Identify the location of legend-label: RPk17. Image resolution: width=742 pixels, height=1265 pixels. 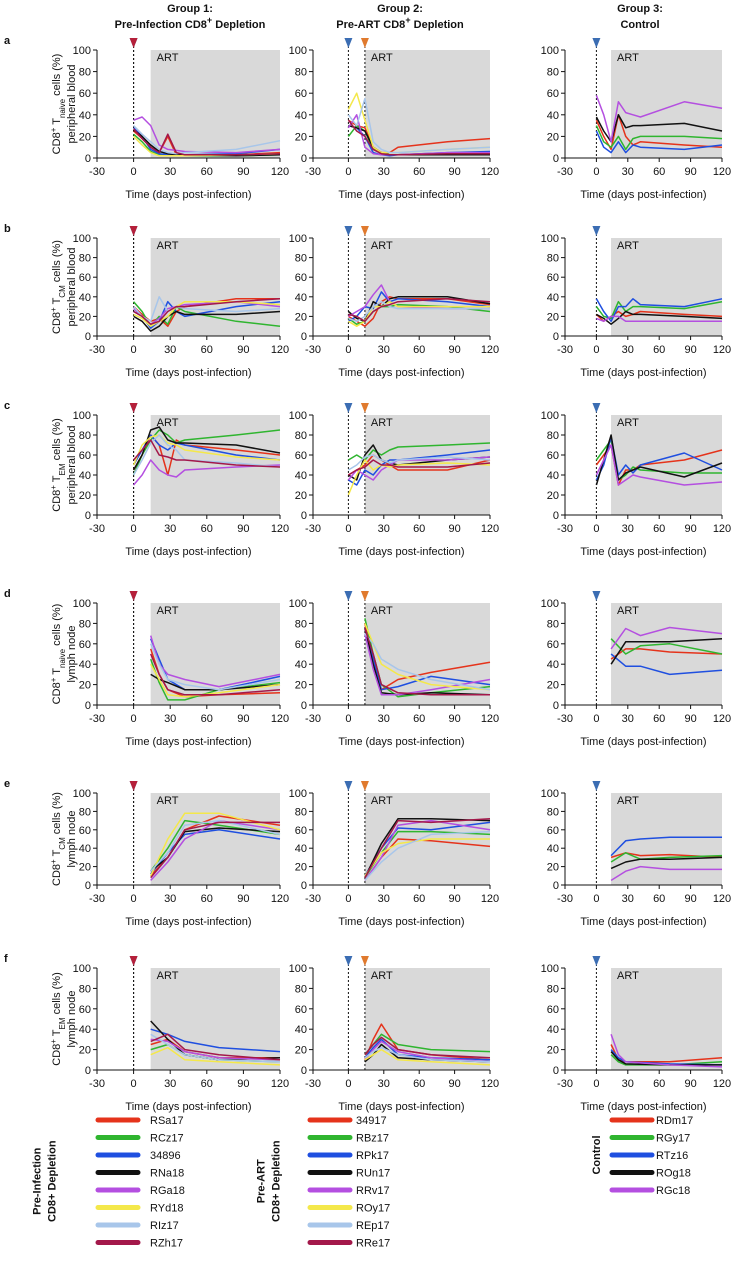
(372, 1156).